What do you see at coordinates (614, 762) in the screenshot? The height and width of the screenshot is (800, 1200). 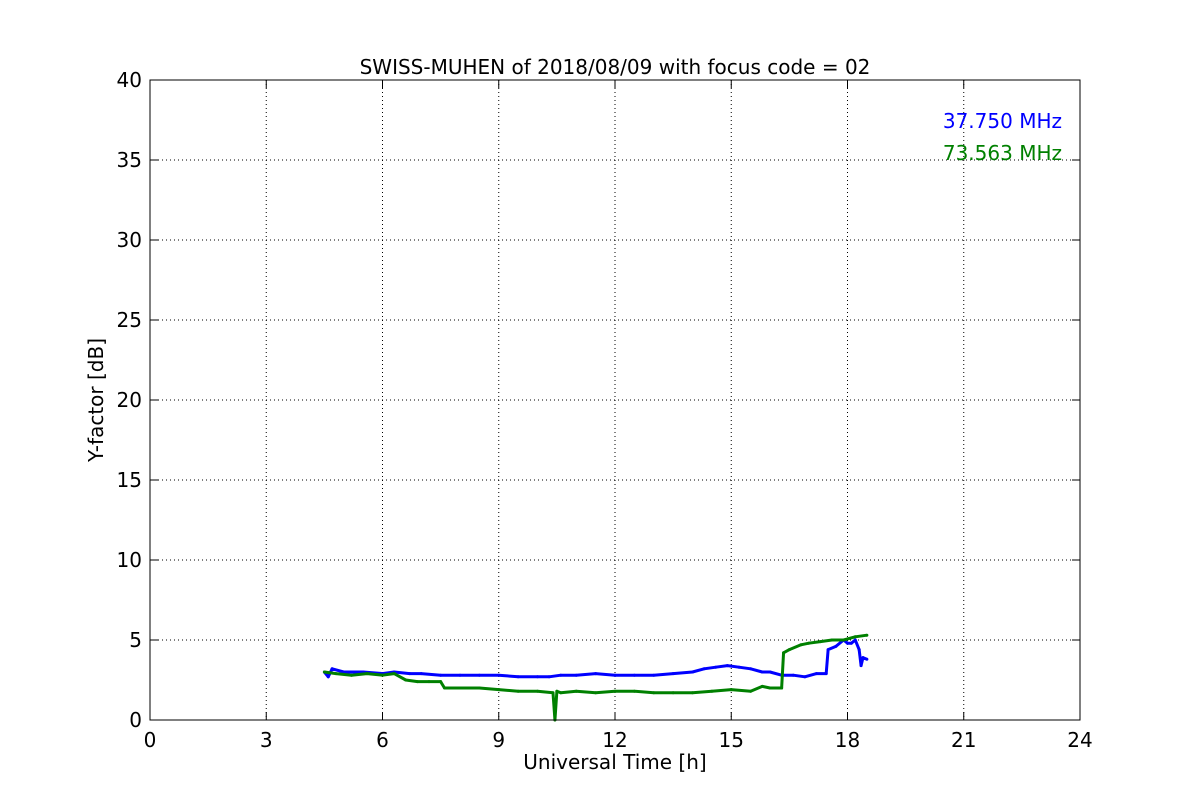 I see `x-axis-title: Universal Time [h]` at bounding box center [614, 762].